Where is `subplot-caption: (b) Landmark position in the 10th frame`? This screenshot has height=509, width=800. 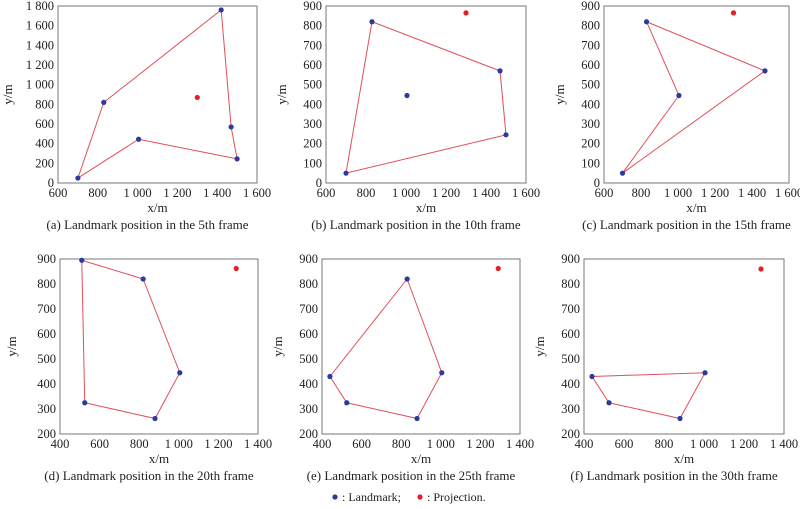 subplot-caption: (b) Landmark position in the 10th frame is located at coordinates (416, 224).